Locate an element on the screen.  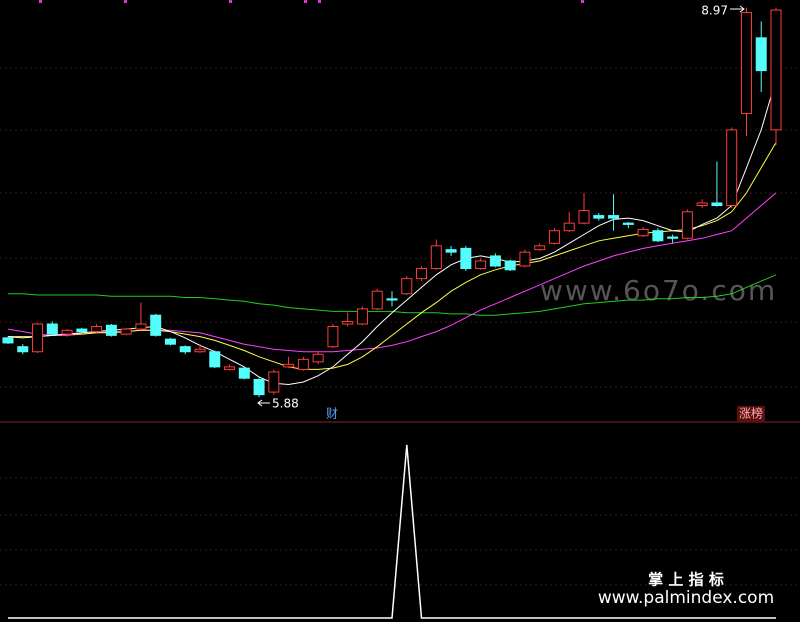
tag-box is located at coordinates (751, 414).